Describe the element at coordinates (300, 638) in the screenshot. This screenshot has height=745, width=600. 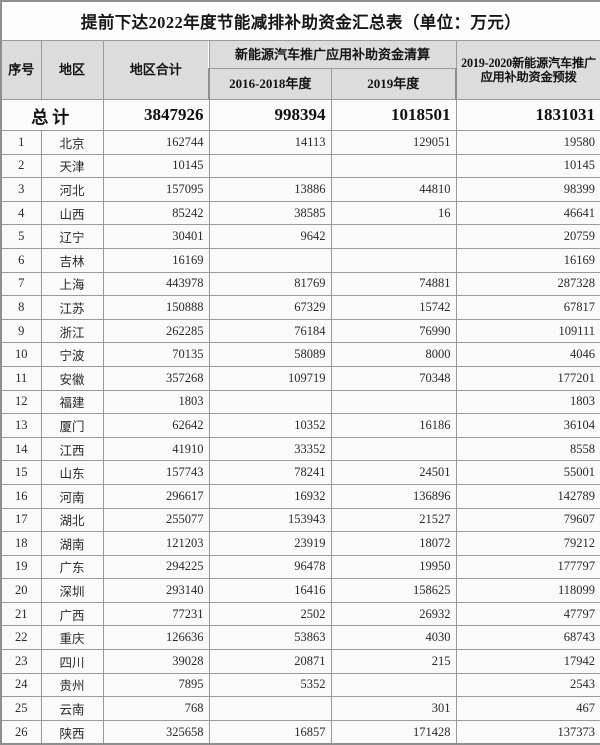
I see `table-row: 22 重庆 126636 53863 4030 68743` at that location.